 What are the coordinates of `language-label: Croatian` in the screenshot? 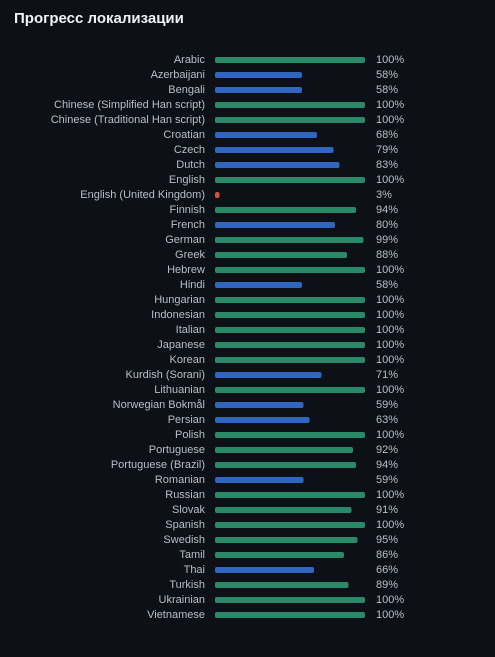 It's located at (184, 135).